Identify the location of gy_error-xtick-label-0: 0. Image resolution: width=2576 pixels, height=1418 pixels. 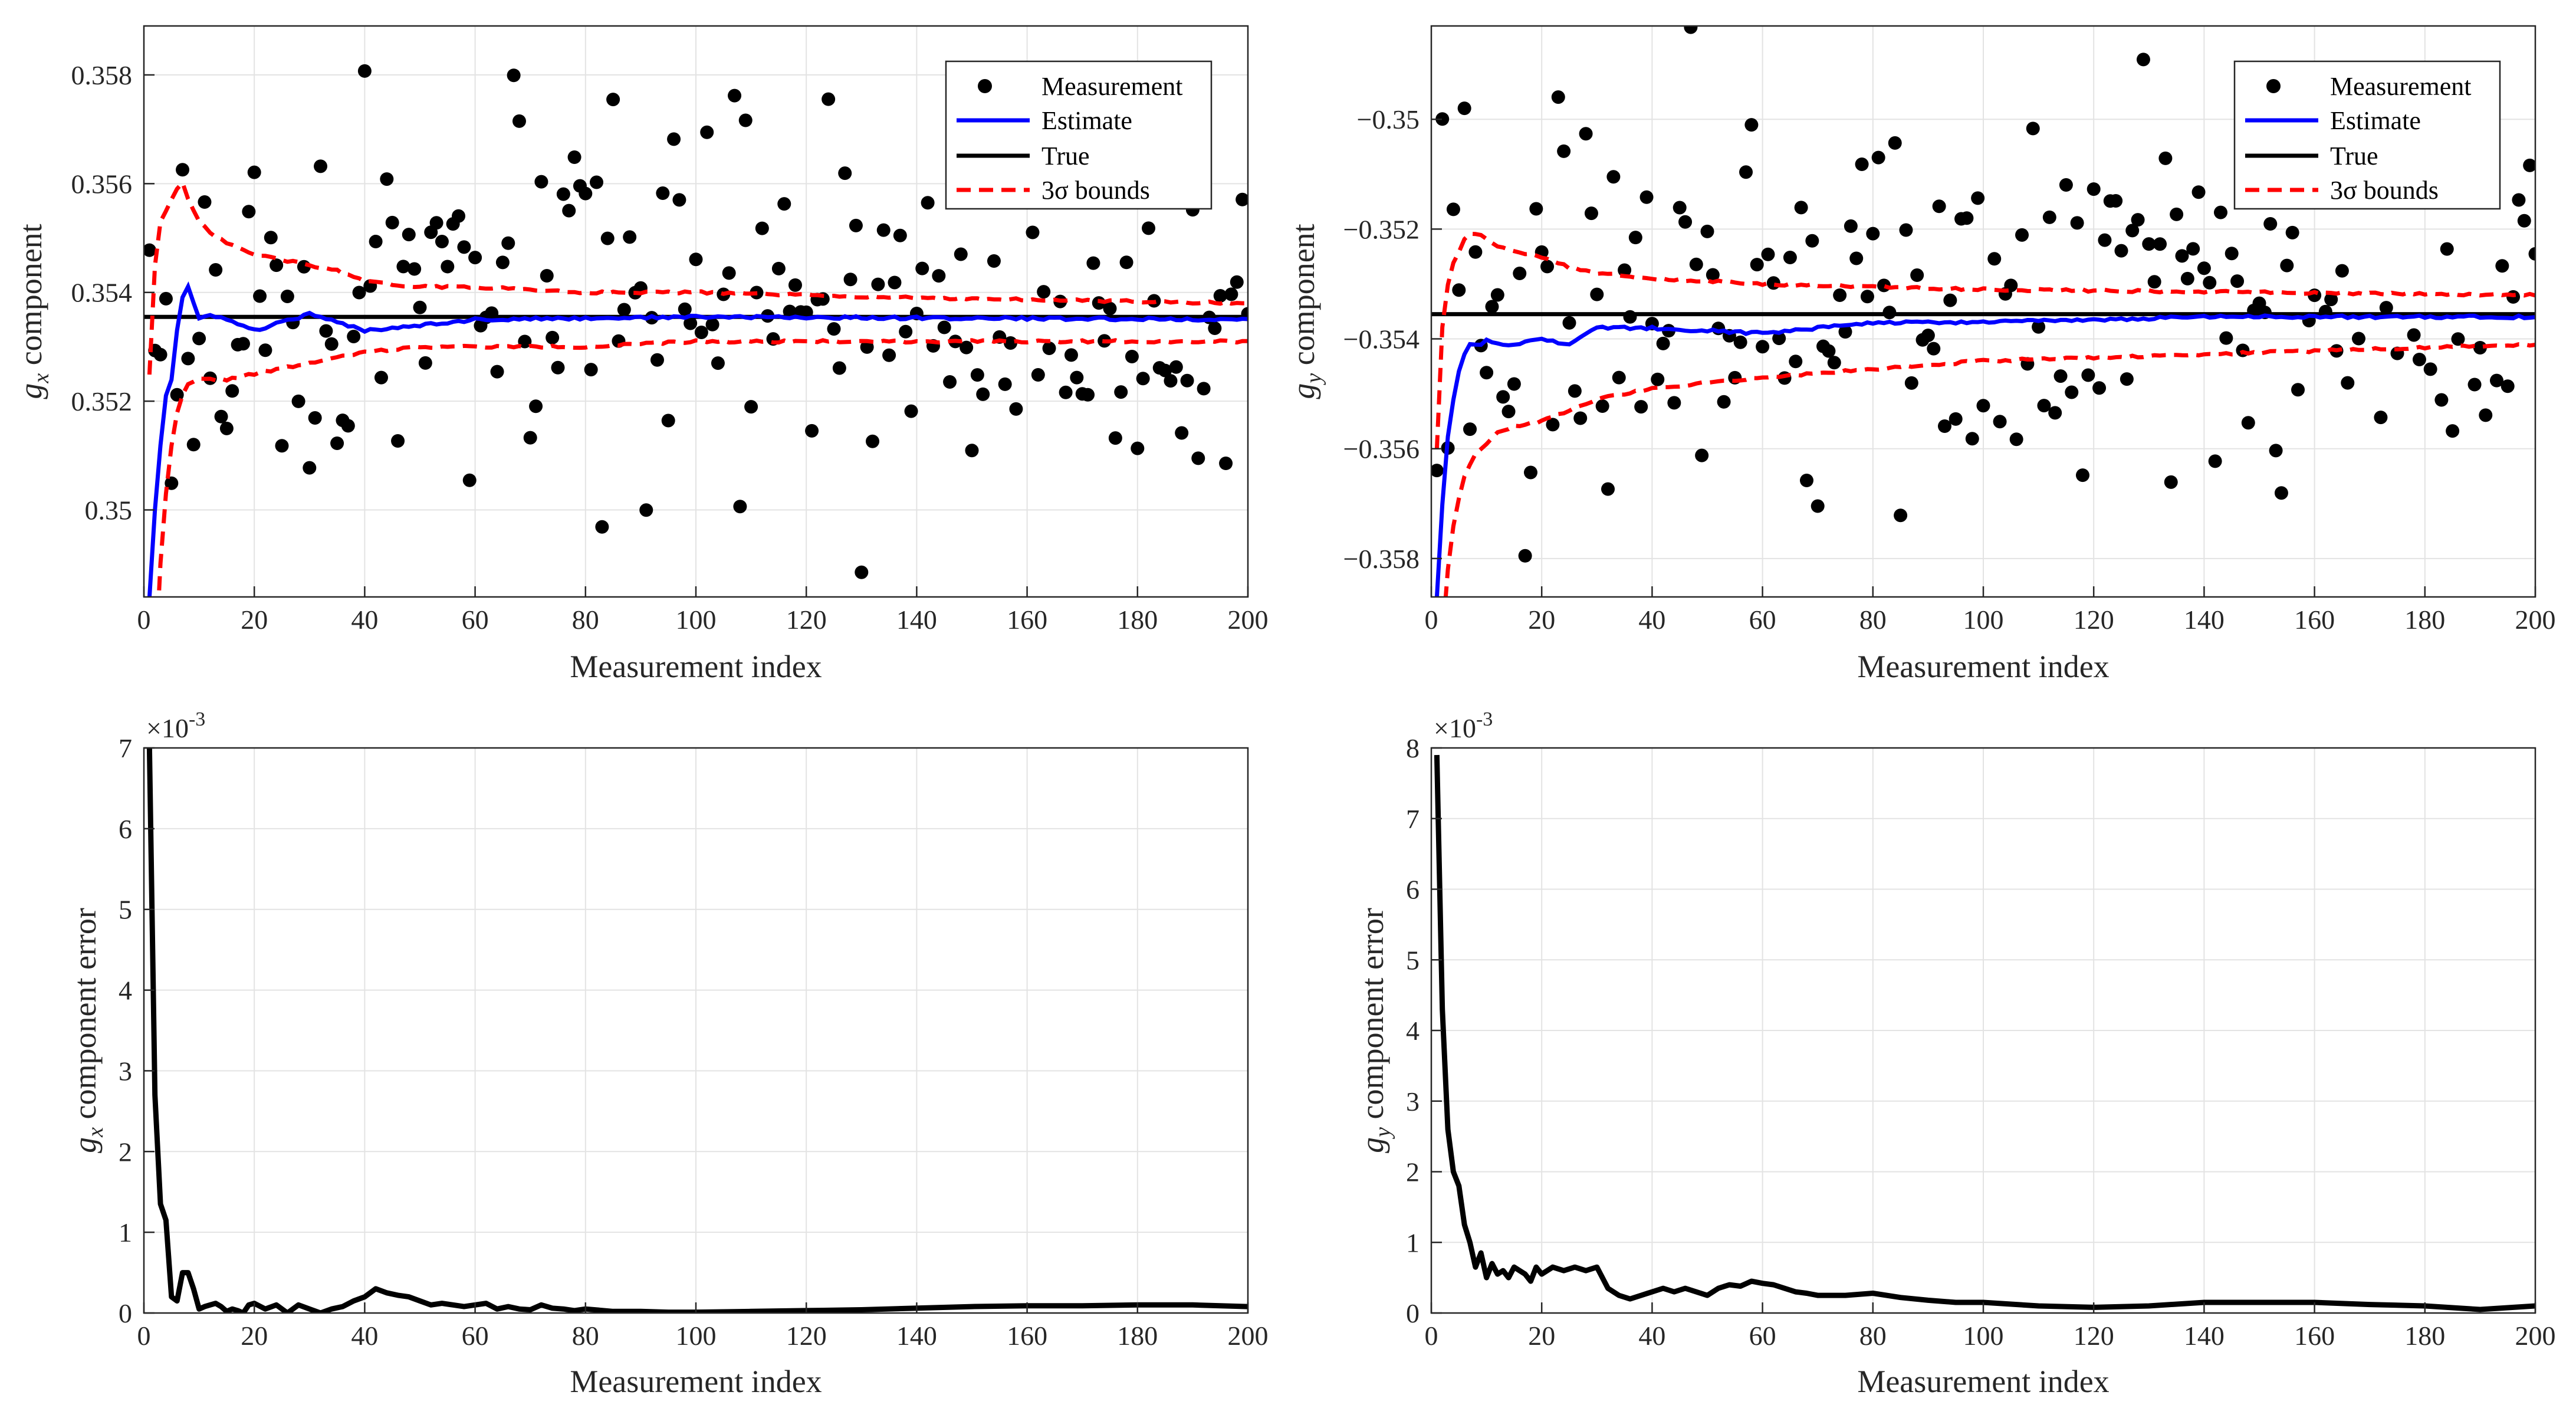
(1431, 1336).